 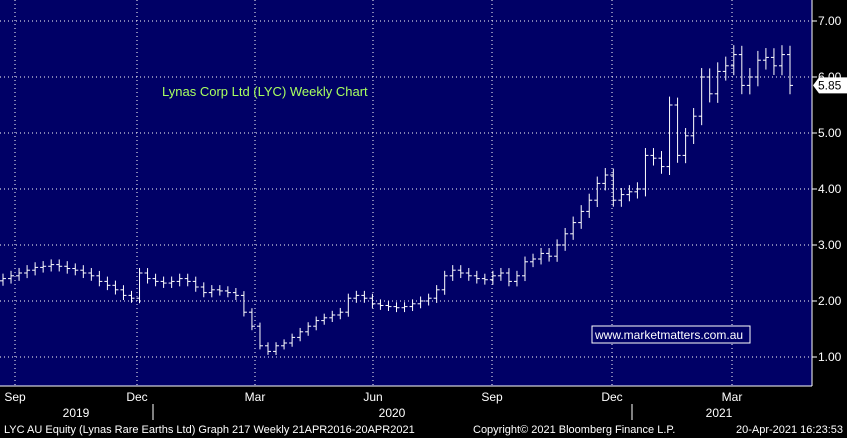 What do you see at coordinates (830, 301) in the screenshot?
I see `y-tick-label: 2.00` at bounding box center [830, 301].